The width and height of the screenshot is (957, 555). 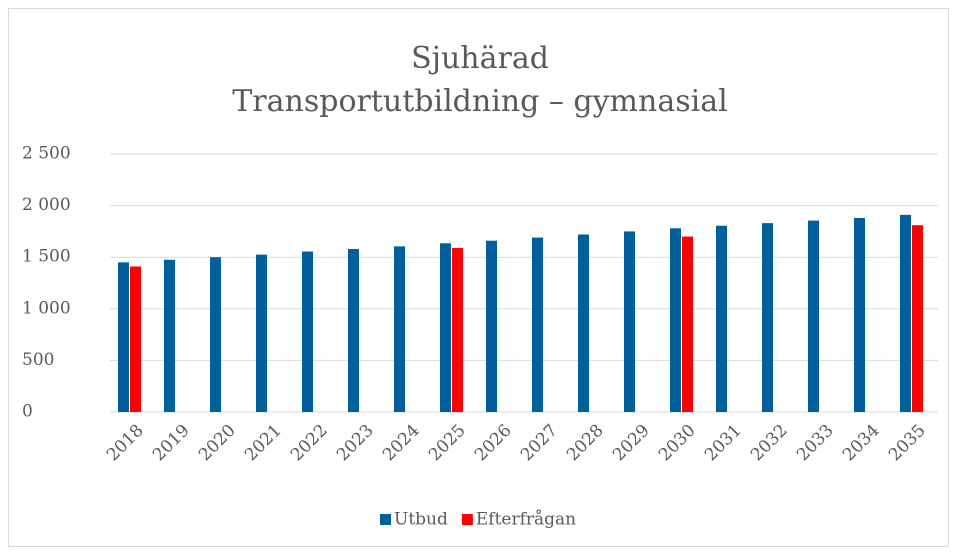 I want to click on chart-title: Sjuhärad, so click(x=480, y=58).